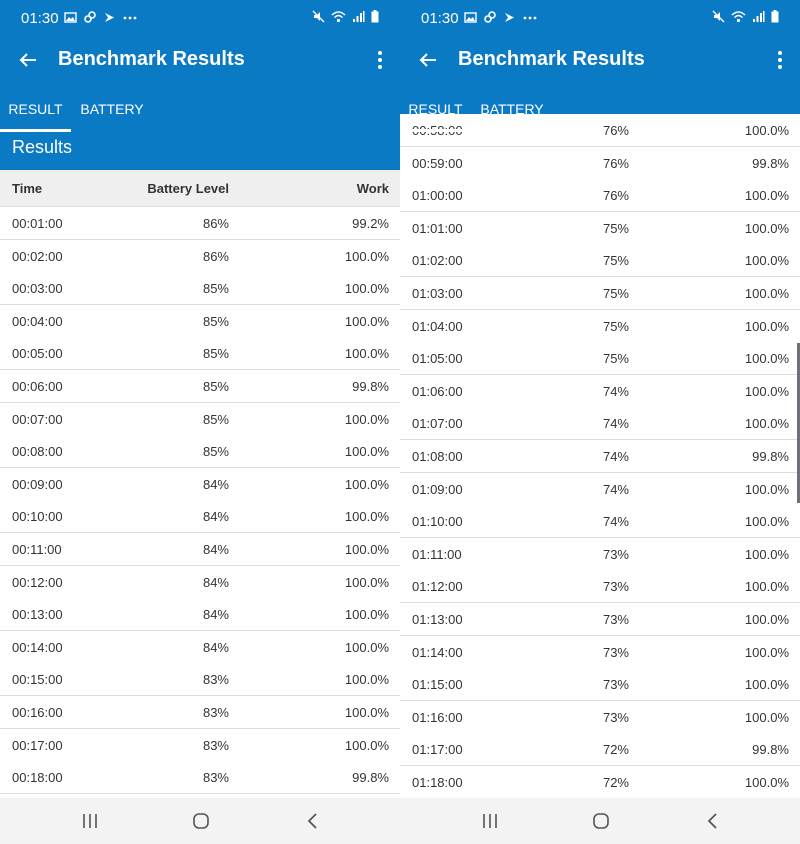 Image resolution: width=800 pixels, height=844 pixels. What do you see at coordinates (200, 745) in the screenshot?
I see `table-row: 00:17:00 83% 100.0%` at bounding box center [200, 745].